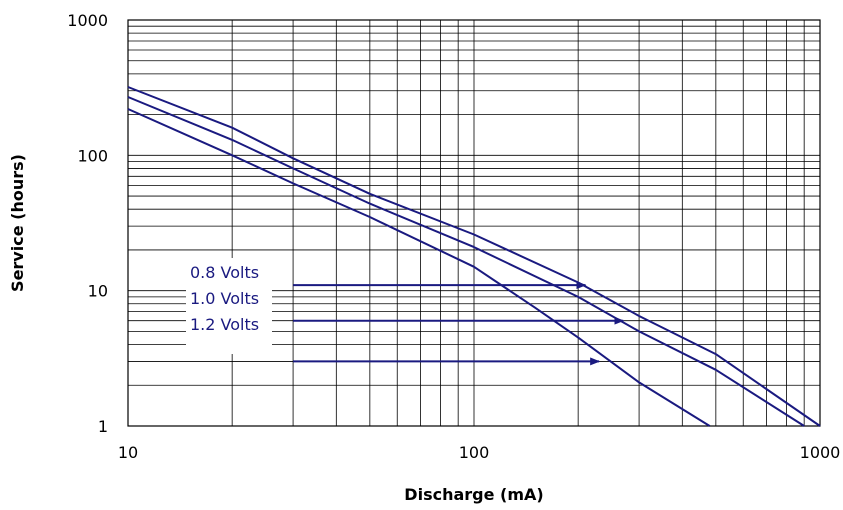  I want to click on callout-label: 0.8 Volts, so click(224, 272).